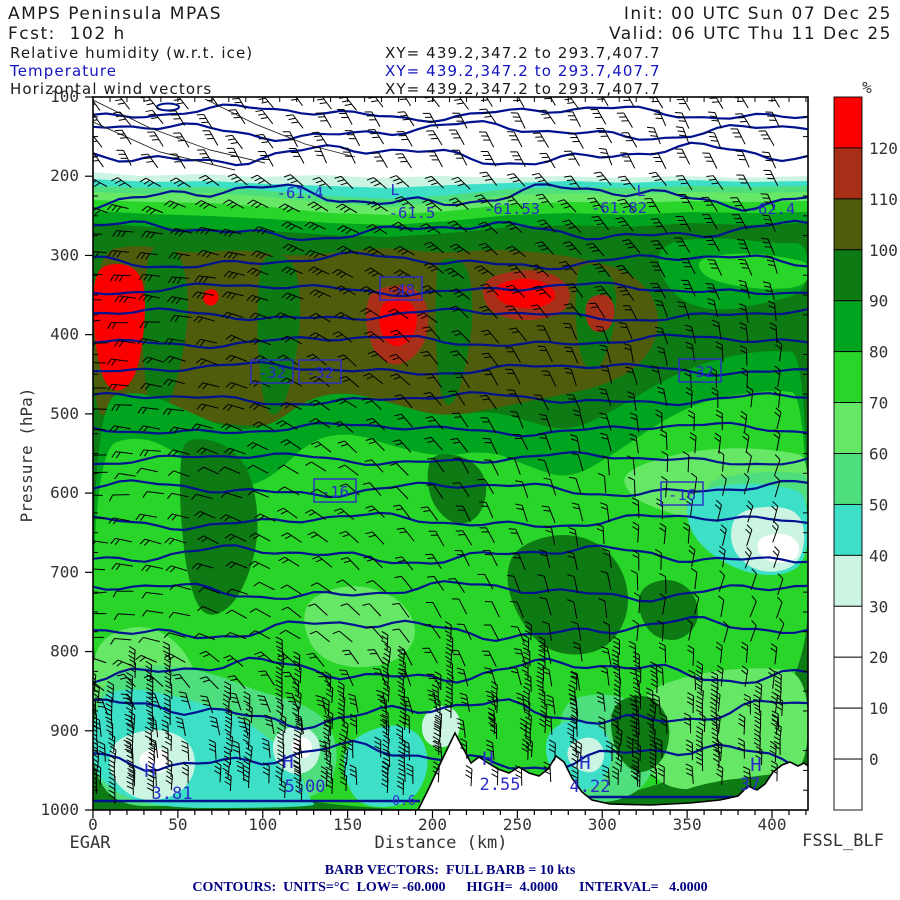  Describe the element at coordinates (883, 250) in the screenshot. I see `colorbar-tick-label: 100` at that location.